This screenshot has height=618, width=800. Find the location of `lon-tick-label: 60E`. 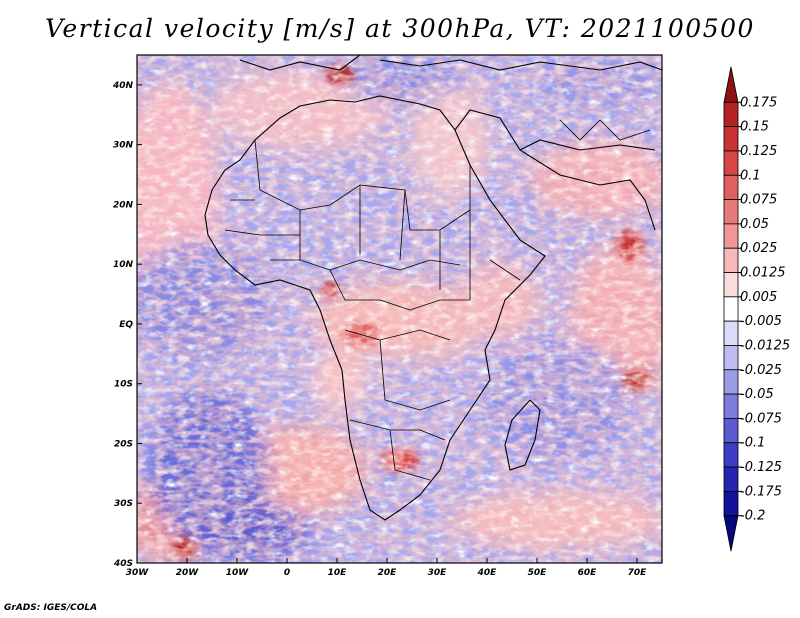

lon-tick-label: 60E is located at coordinates (588, 573).